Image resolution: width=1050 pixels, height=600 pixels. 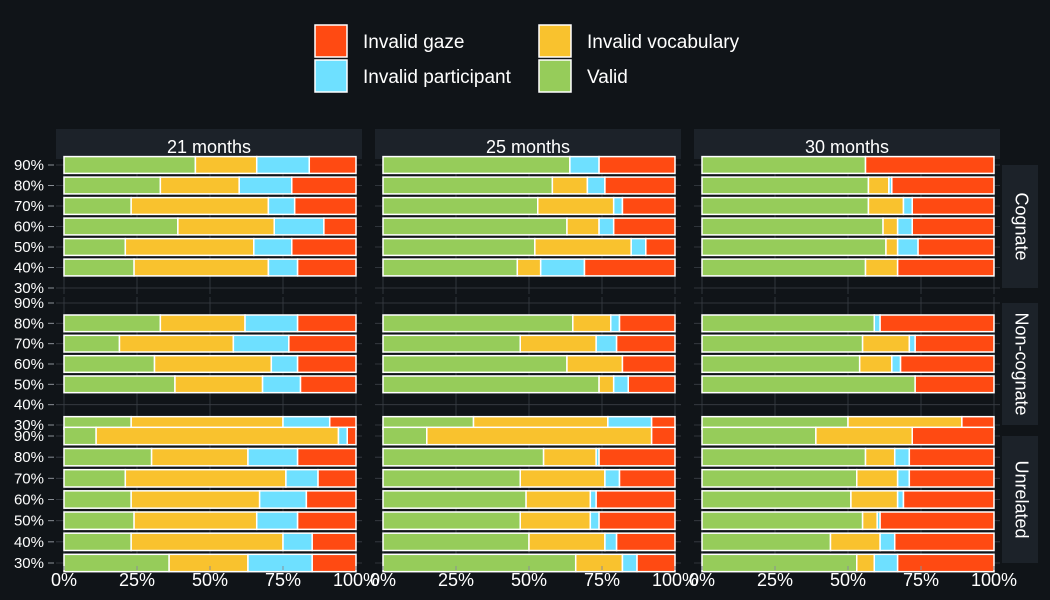 What do you see at coordinates (283, 580) in the screenshot?
I see `x-tick-label: 75%` at bounding box center [283, 580].